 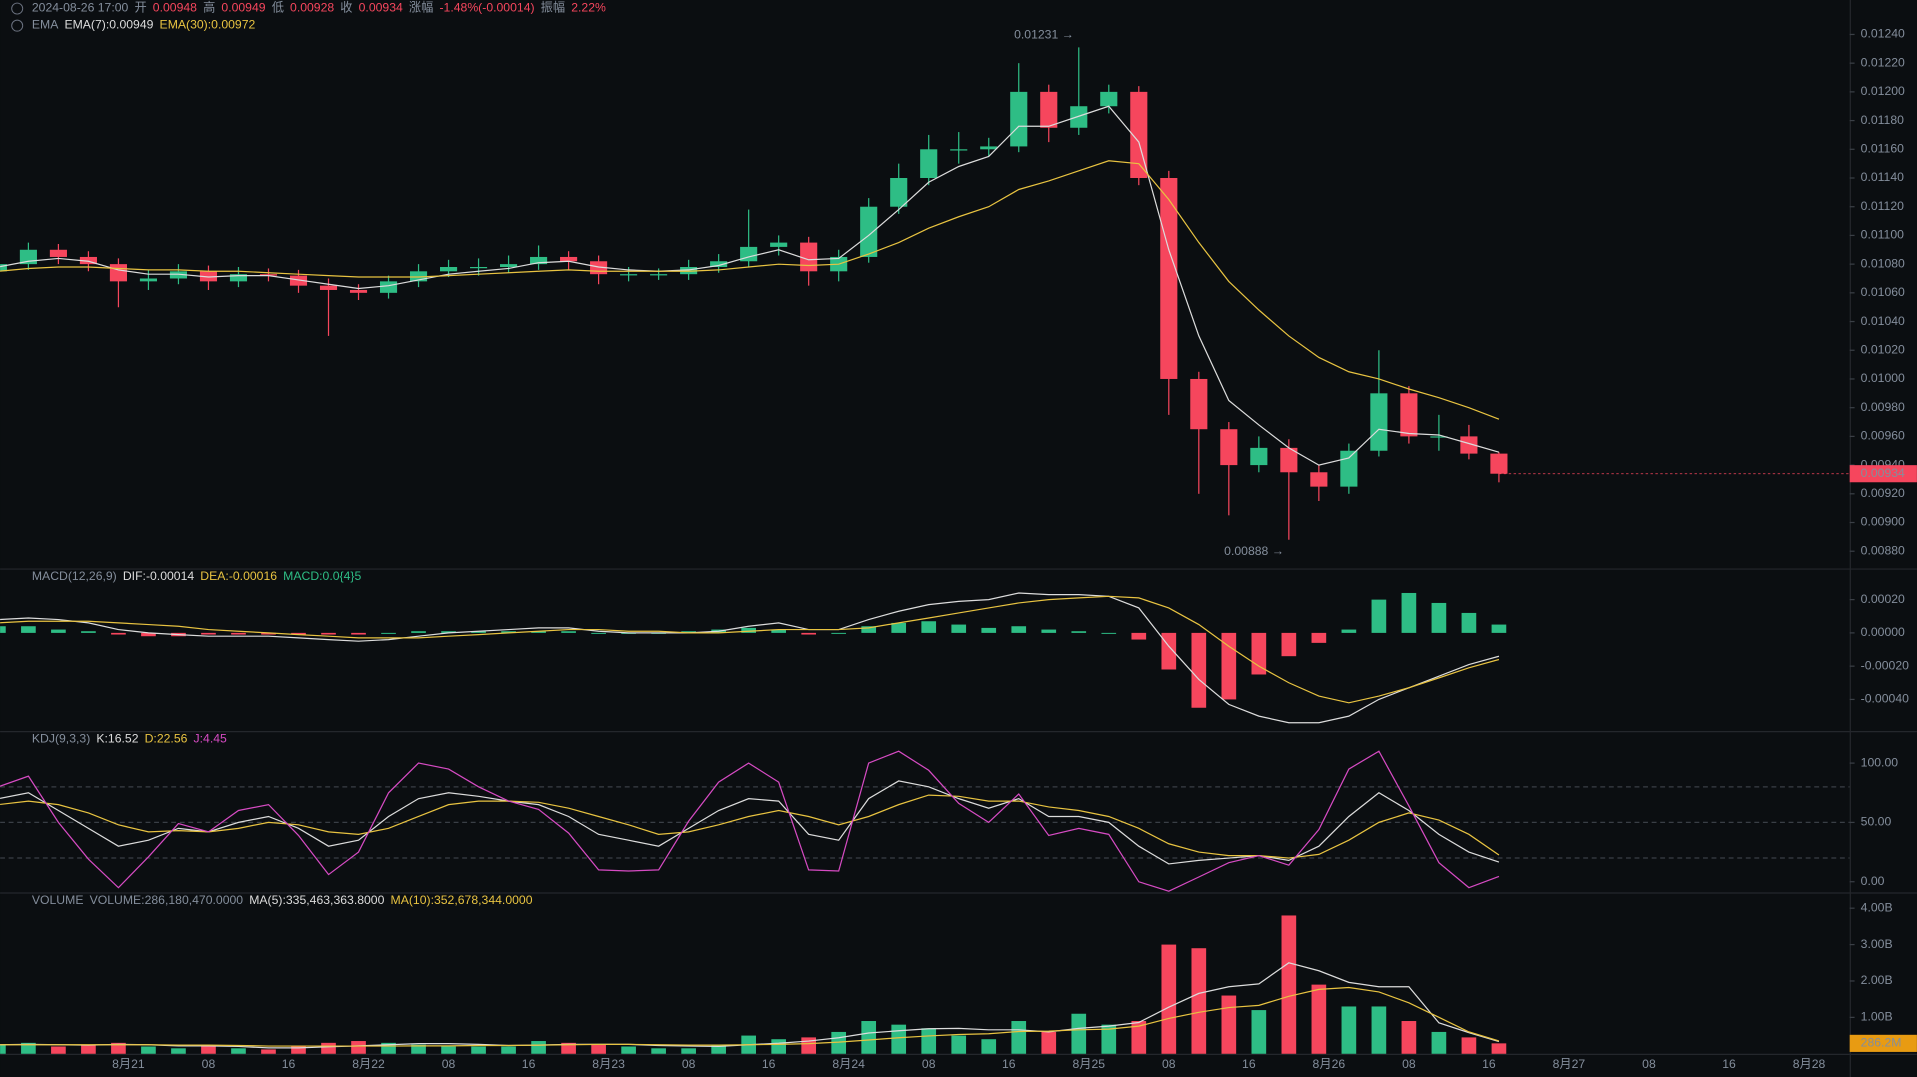 What do you see at coordinates (368, 1064) in the screenshot?
I see `x-tick-label: 8月22` at bounding box center [368, 1064].